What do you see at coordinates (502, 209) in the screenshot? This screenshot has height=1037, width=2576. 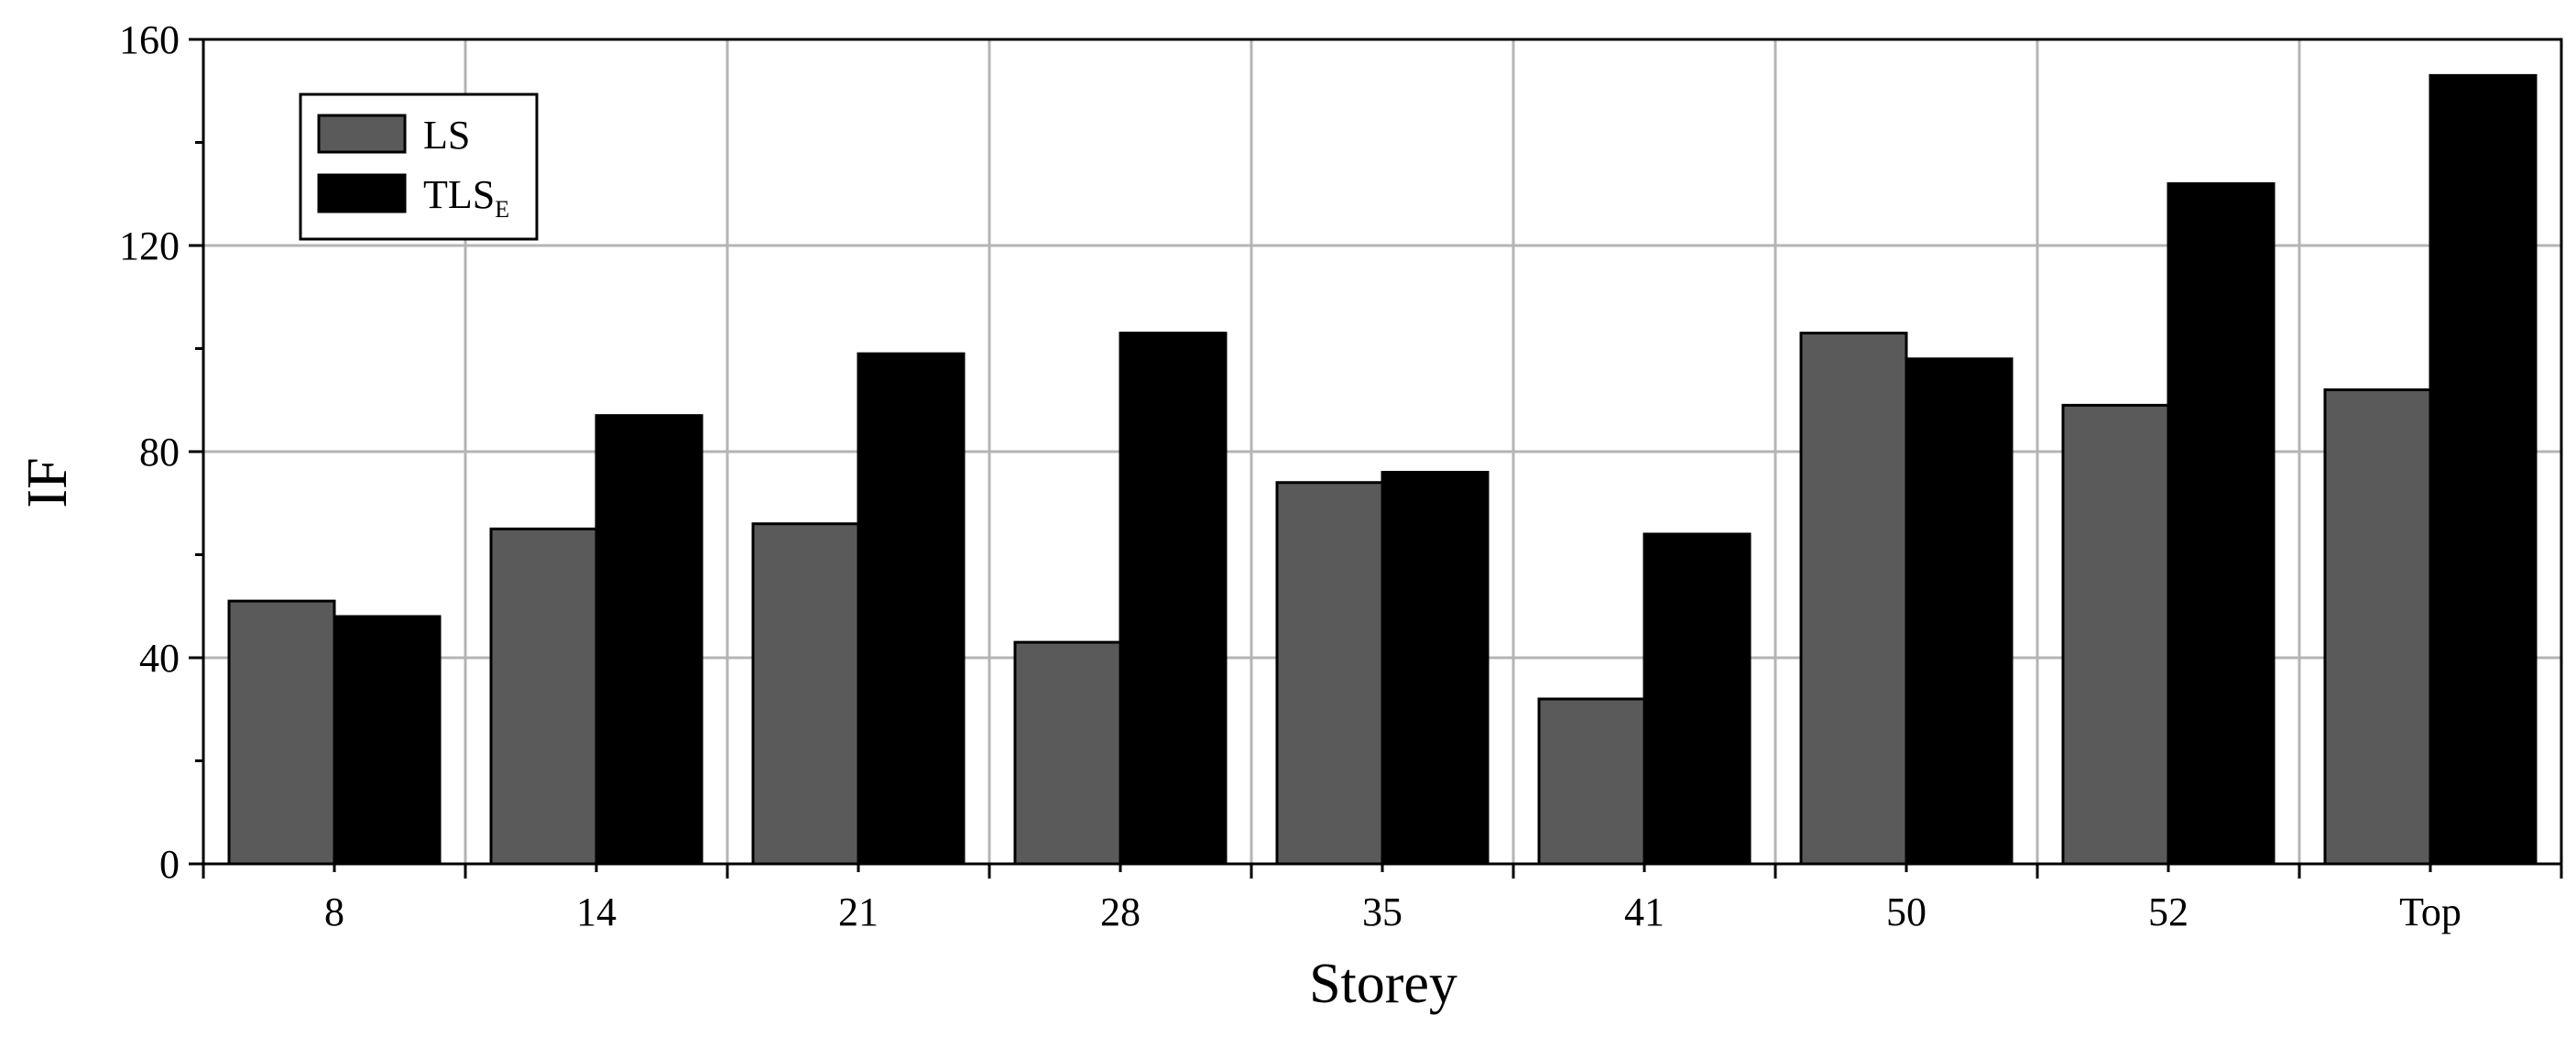 I see `legend-label-tls-e-subscript: E` at bounding box center [502, 209].